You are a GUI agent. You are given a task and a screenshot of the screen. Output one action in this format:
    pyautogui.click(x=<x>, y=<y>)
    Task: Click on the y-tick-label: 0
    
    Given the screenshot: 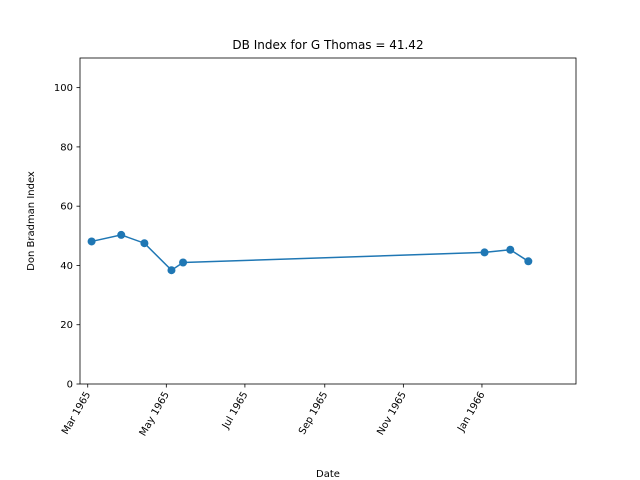 What is the action you would take?
    pyautogui.click(x=70, y=385)
    